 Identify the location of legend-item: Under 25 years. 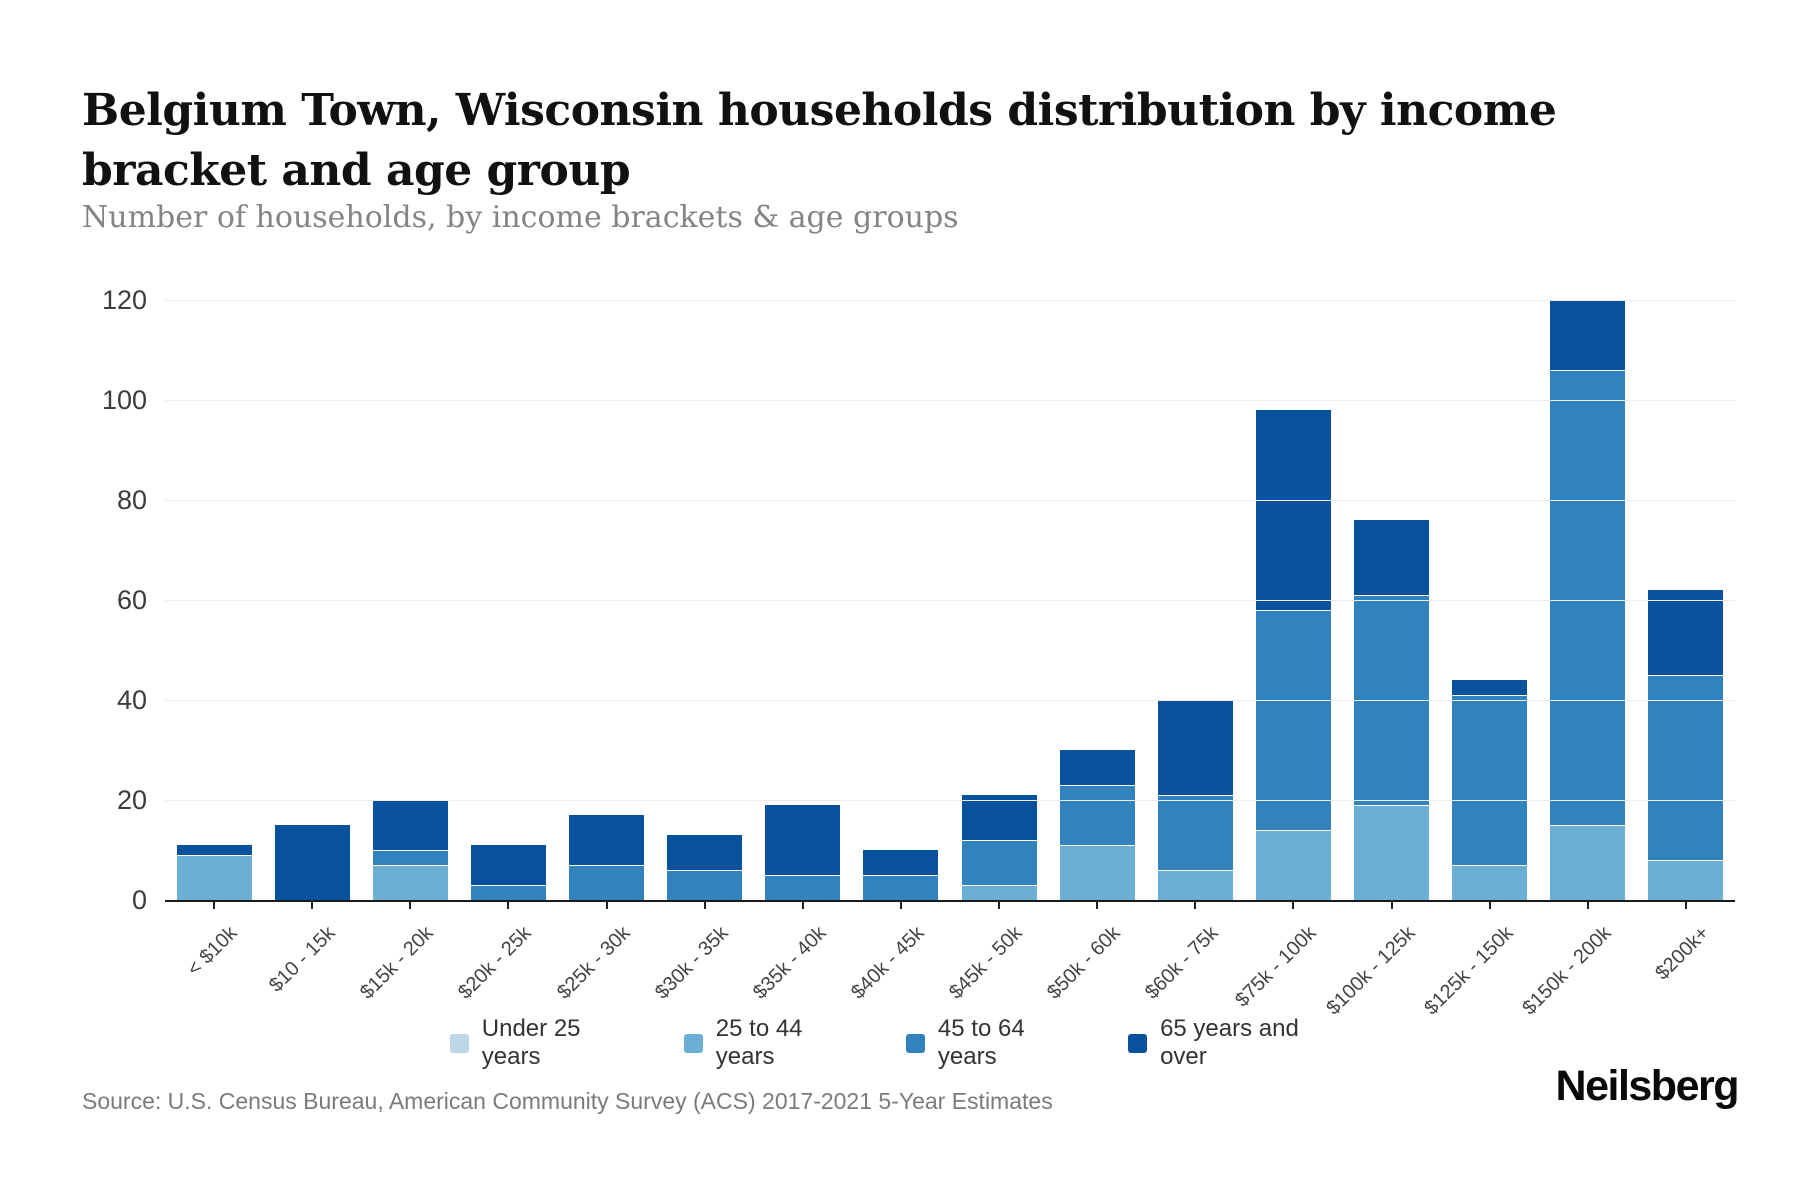
(547, 1043).